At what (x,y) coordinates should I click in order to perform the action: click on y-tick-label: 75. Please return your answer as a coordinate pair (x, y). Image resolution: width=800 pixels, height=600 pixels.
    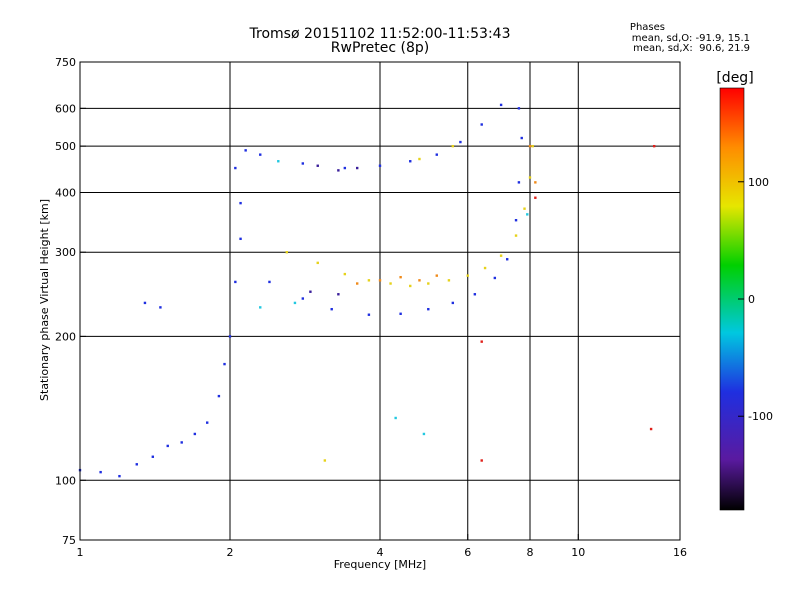
    Looking at the image, I should click on (69, 540).